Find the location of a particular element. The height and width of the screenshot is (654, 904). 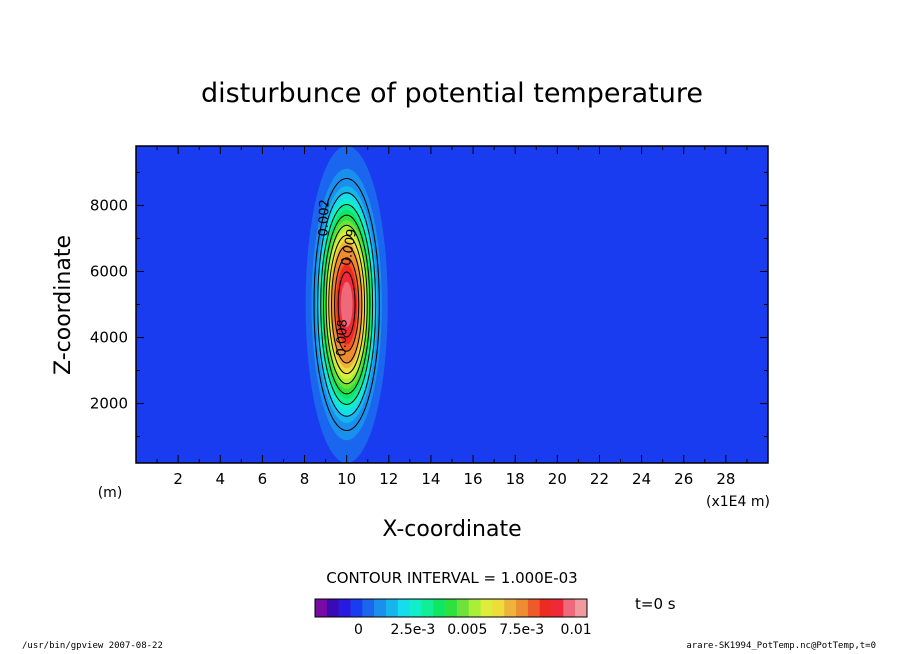

contour-label: 0.002 is located at coordinates (324, 218).